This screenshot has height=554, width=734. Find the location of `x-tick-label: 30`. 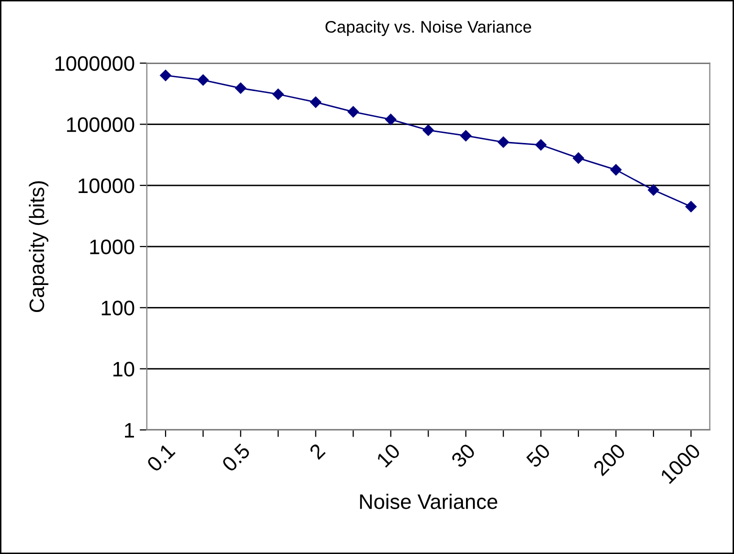

x-tick-label: 30 is located at coordinates (463, 455).